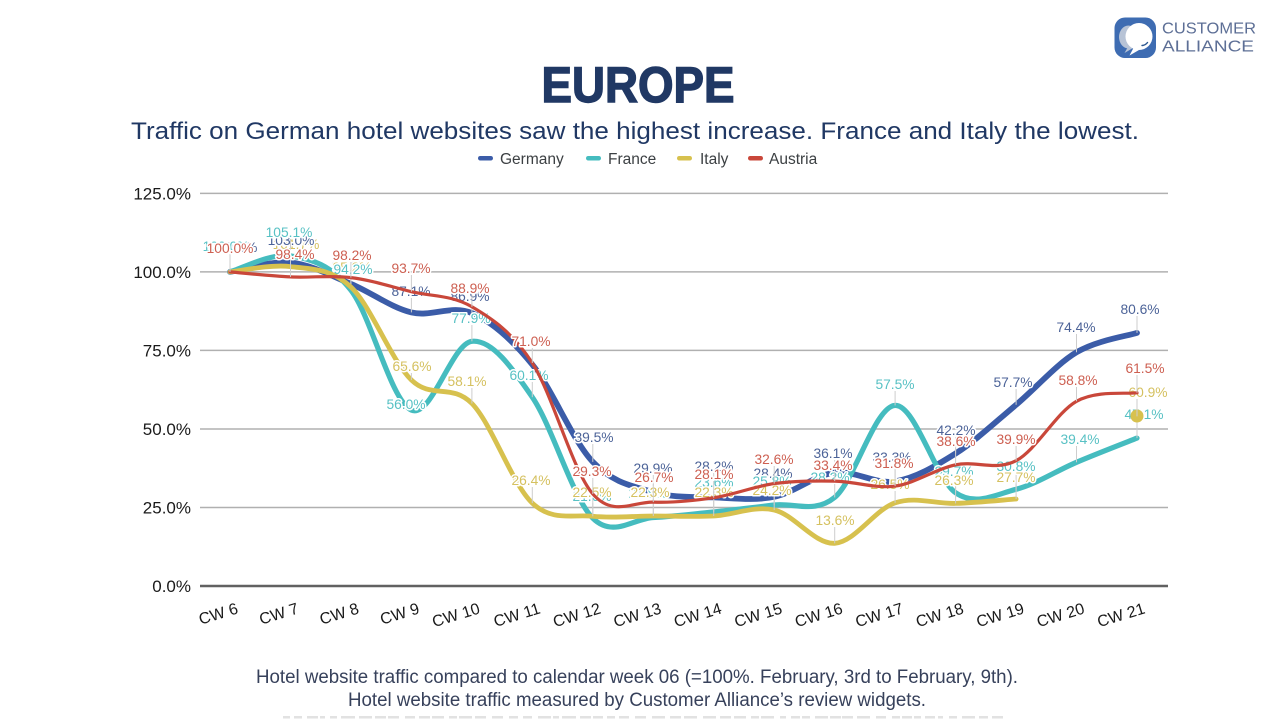 The image size is (1280, 720). Describe the element at coordinates (773, 459) in the screenshot. I see `svg-text: 32.6%` at that location.